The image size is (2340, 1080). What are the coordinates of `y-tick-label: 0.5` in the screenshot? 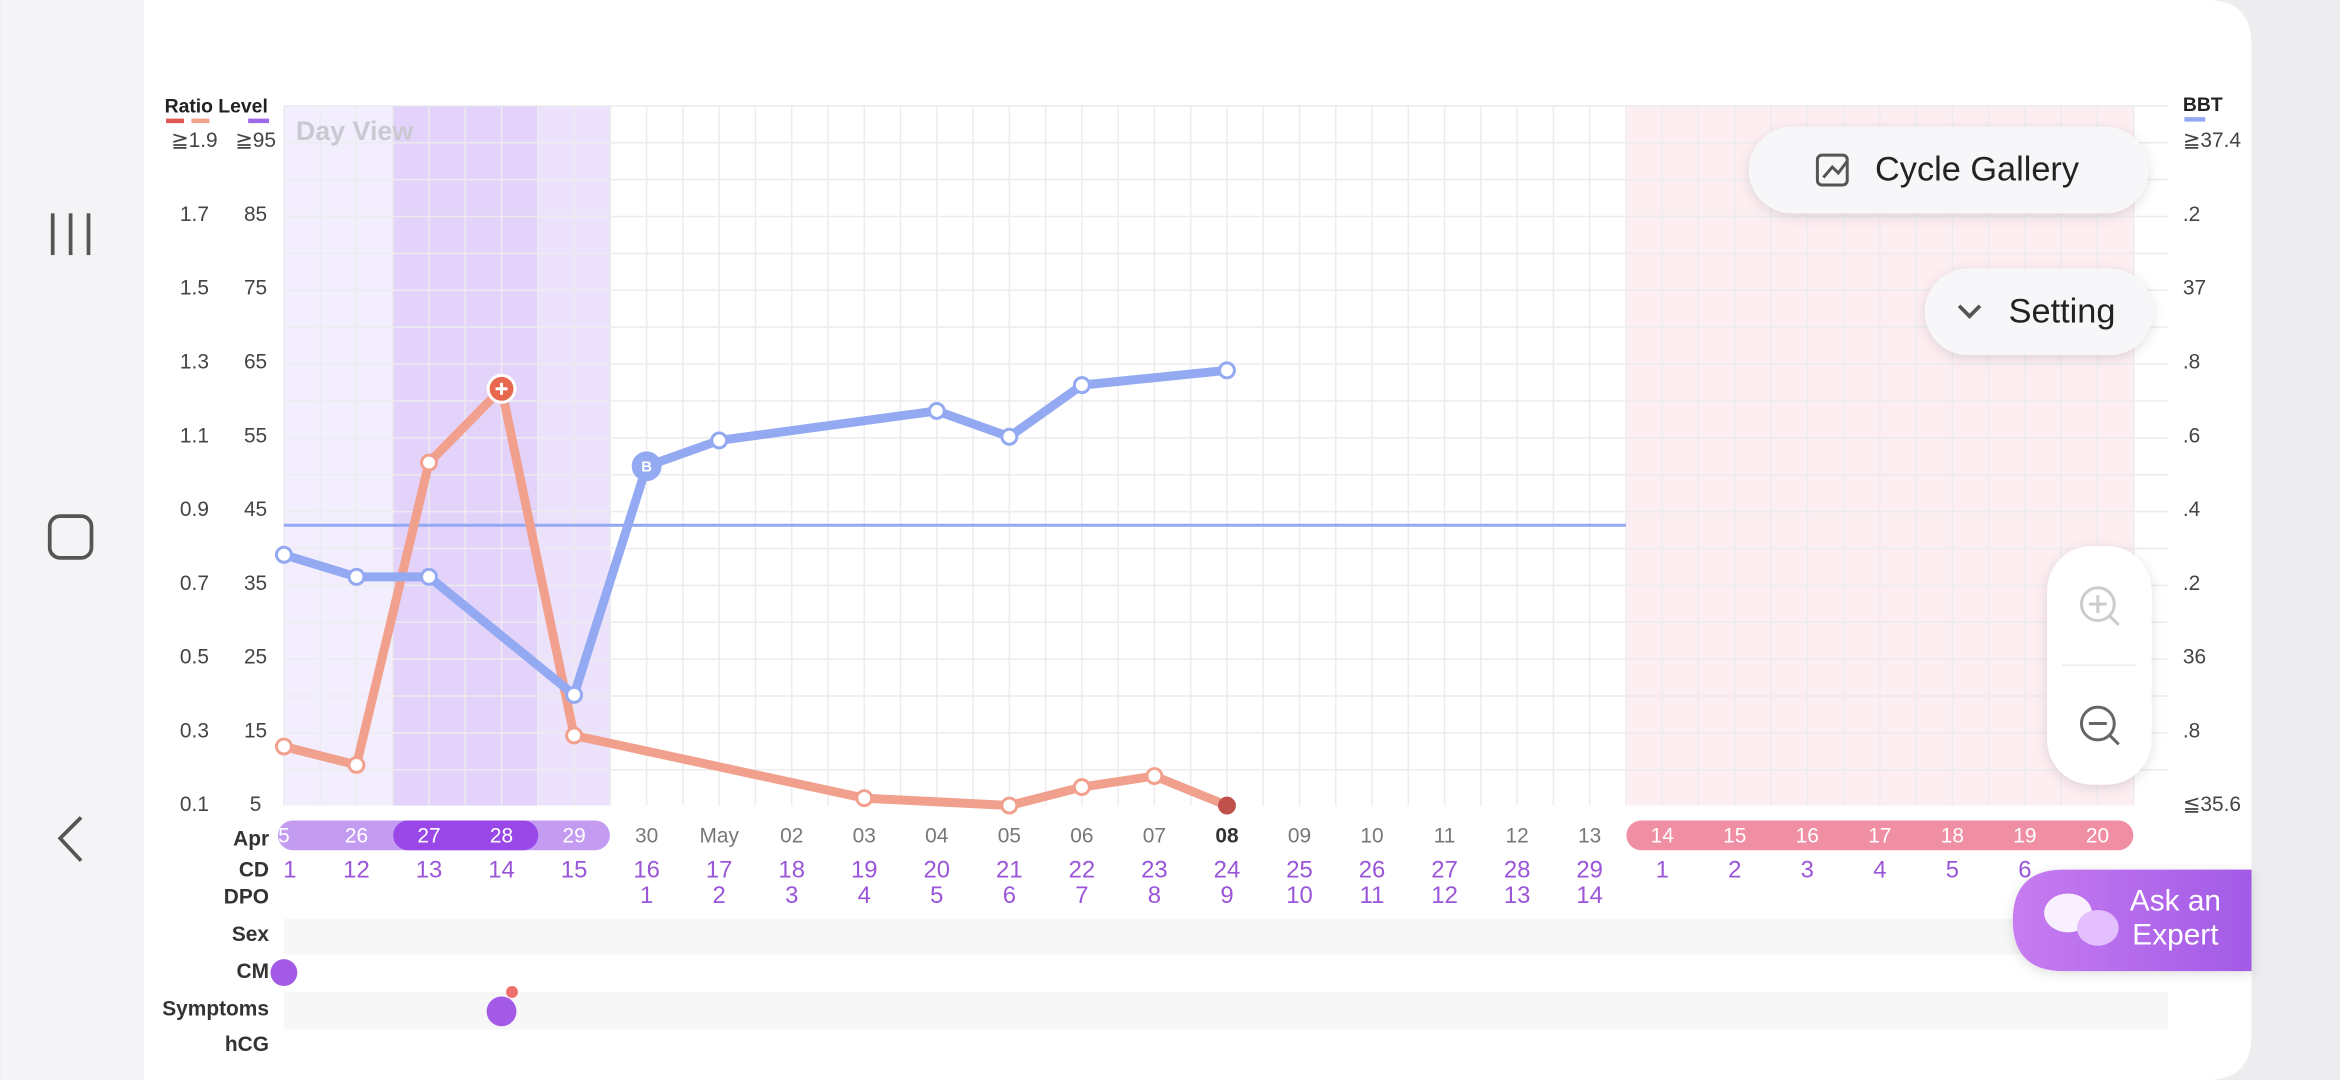 It's located at (194, 657).